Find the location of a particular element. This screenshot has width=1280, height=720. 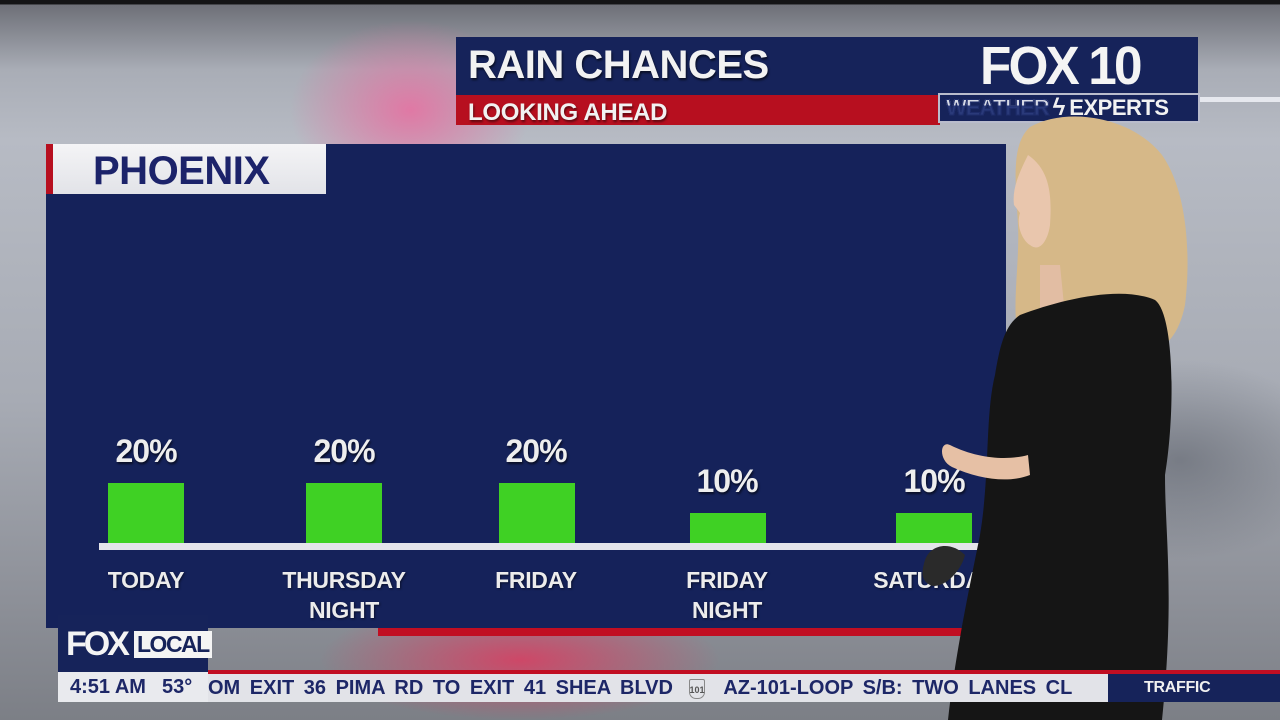

ticker-text-1: OM EXIT 36 PIMA RD TO EXIT 41 SHEA BLVD is located at coordinates (440, 688).